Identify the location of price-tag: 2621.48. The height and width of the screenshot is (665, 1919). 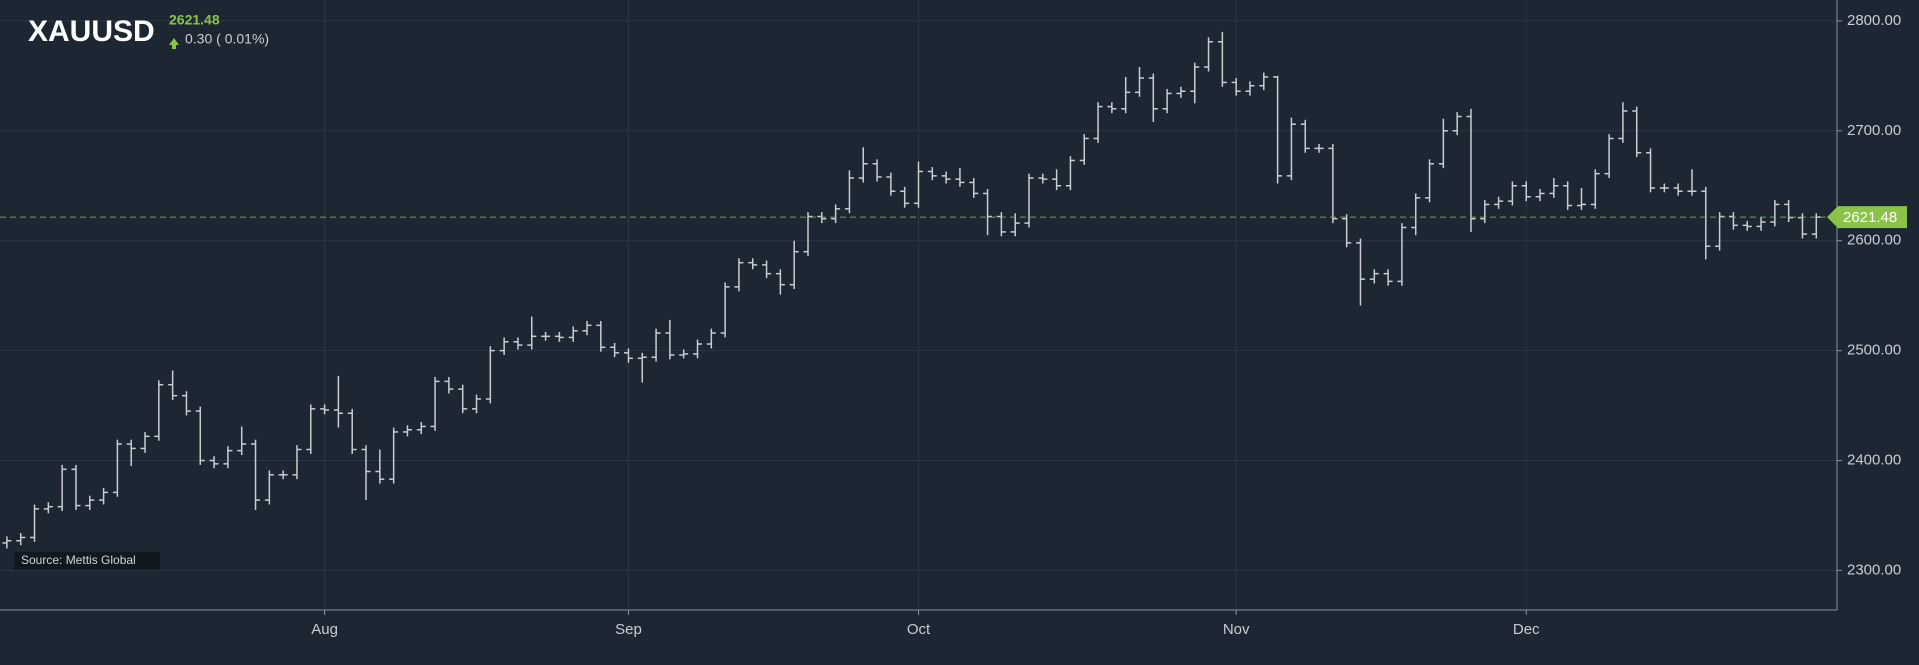
(1867, 217).